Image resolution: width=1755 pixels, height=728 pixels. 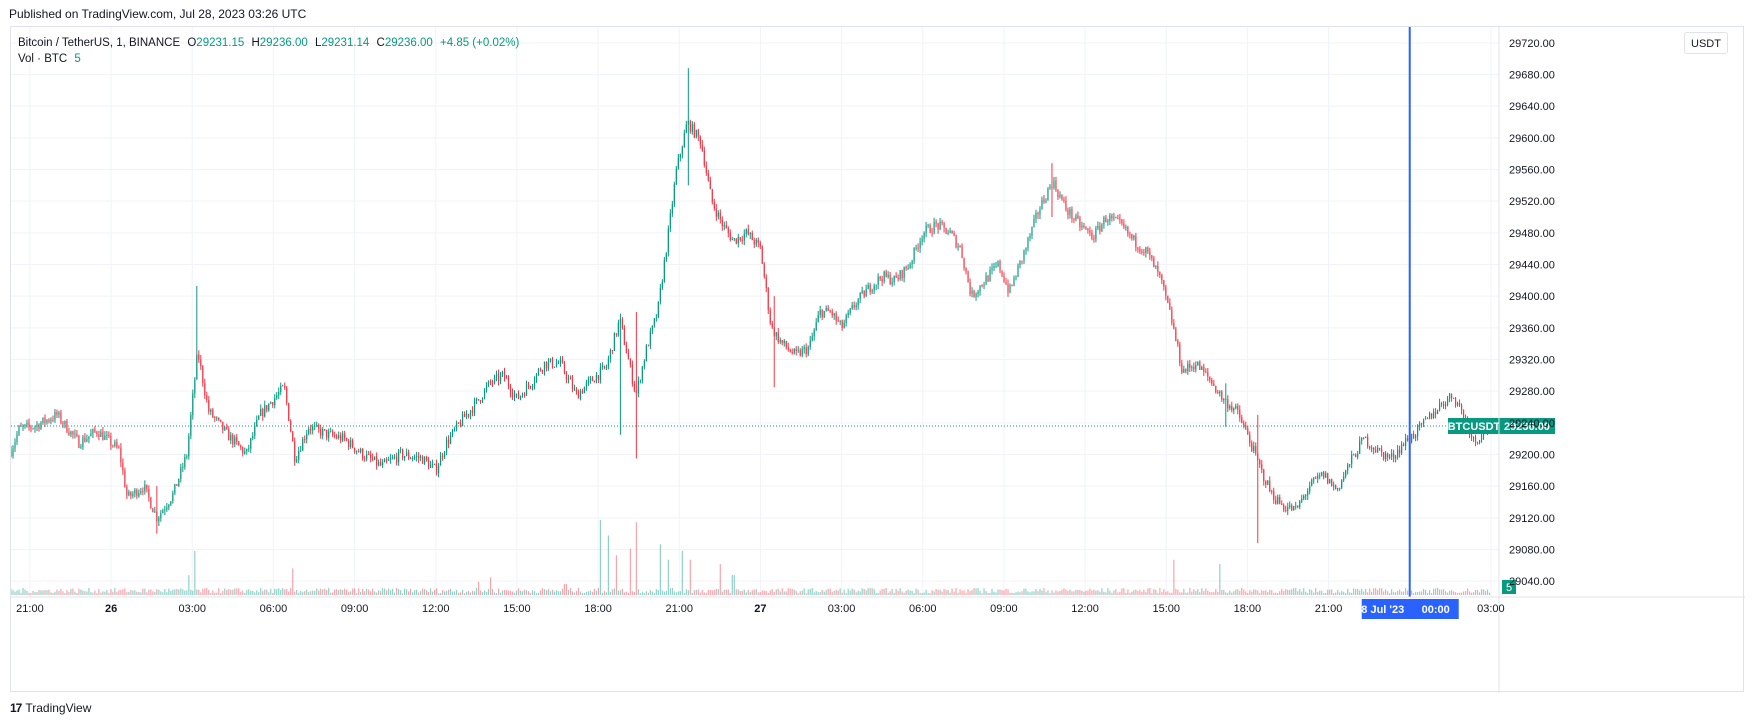 I want to click on x-tick-label: 26, so click(x=111, y=609).